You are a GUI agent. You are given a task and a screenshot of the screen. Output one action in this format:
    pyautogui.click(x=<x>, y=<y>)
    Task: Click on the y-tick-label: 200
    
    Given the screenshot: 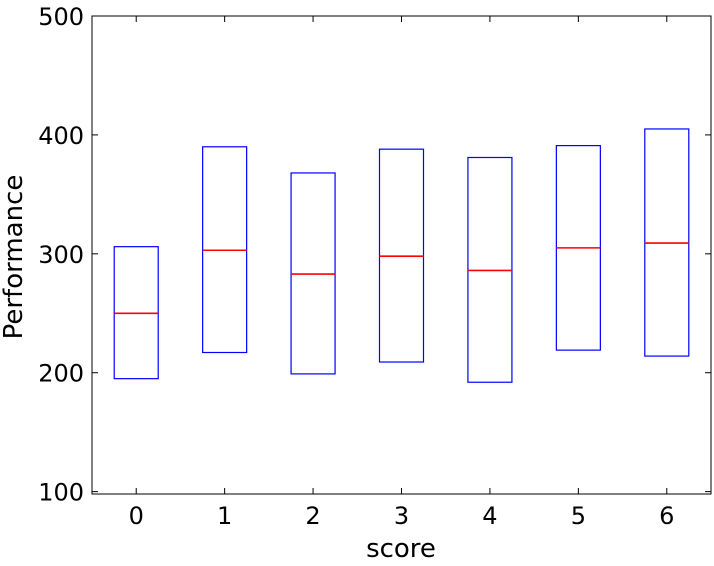 What is the action you would take?
    pyautogui.click(x=61, y=374)
    